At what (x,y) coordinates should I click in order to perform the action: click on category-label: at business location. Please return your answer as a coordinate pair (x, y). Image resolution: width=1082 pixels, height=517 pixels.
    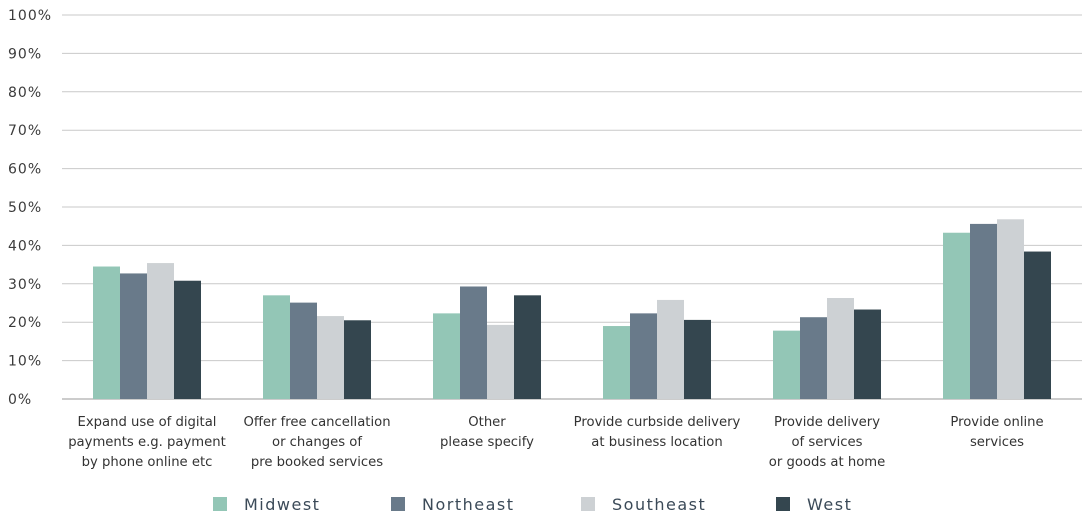
    Looking at the image, I should click on (656, 442).